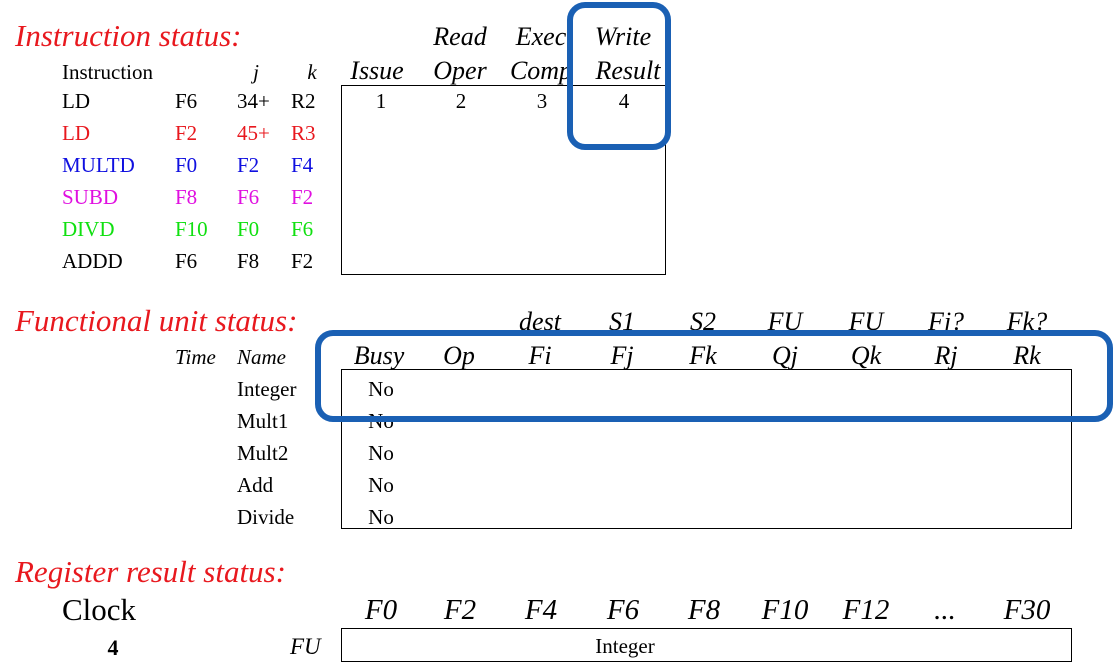 Image resolution: width=1120 pixels, height=671 pixels. Describe the element at coordinates (312, 72) in the screenshot. I see `header-k: k` at that location.